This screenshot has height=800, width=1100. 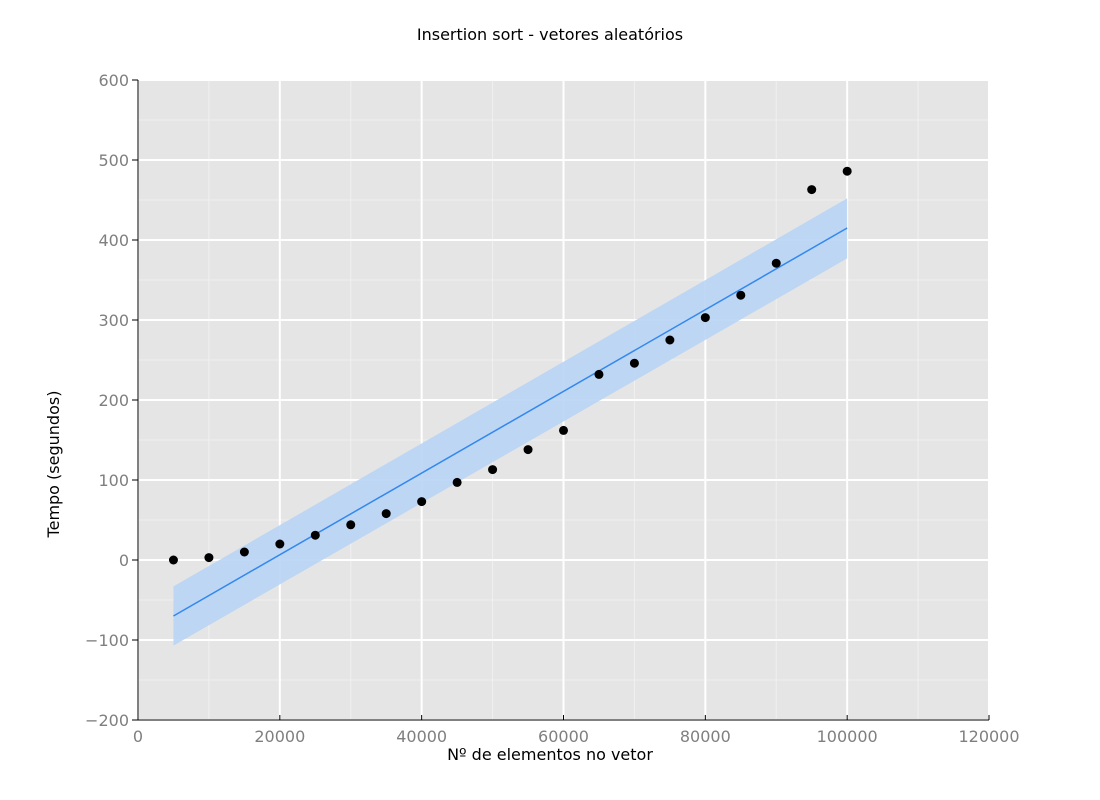 What do you see at coordinates (550, 34) in the screenshot?
I see `chart-title: Insertion sort - vetores aleatórios` at bounding box center [550, 34].